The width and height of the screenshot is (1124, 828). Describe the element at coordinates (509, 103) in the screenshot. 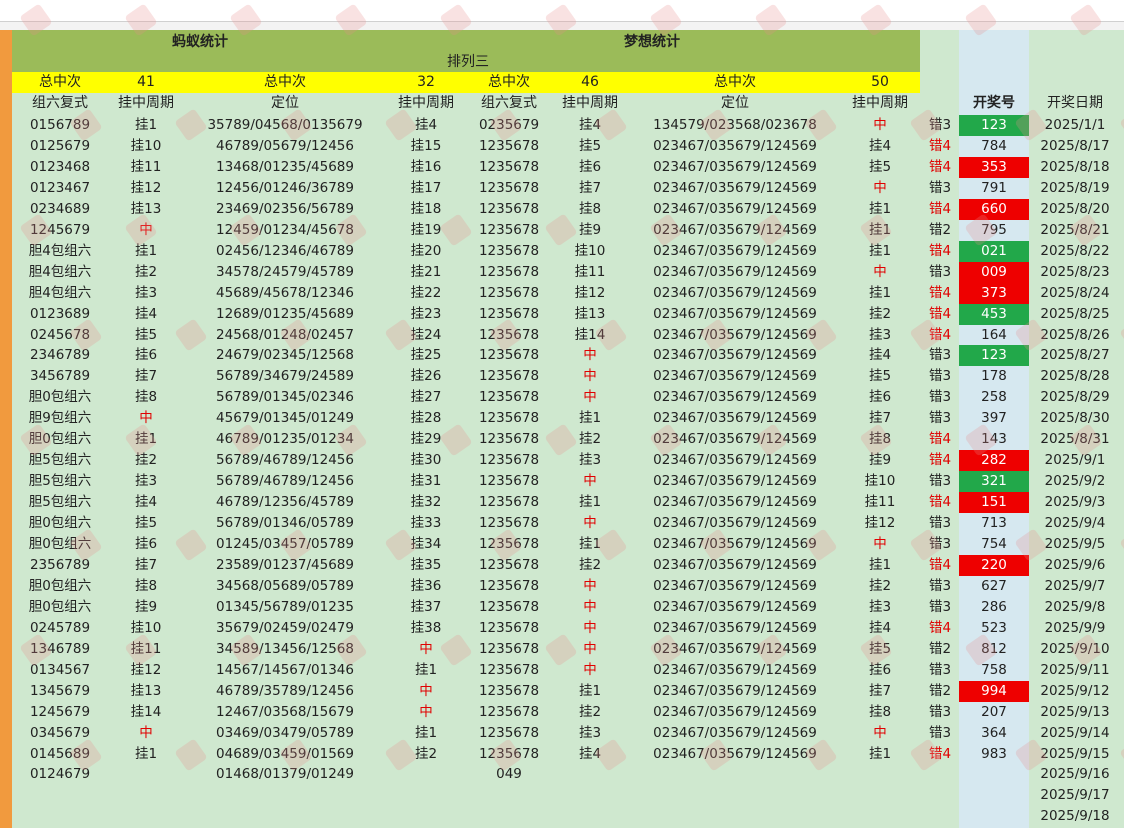

I see `col-header-e: 组六复式` at that location.